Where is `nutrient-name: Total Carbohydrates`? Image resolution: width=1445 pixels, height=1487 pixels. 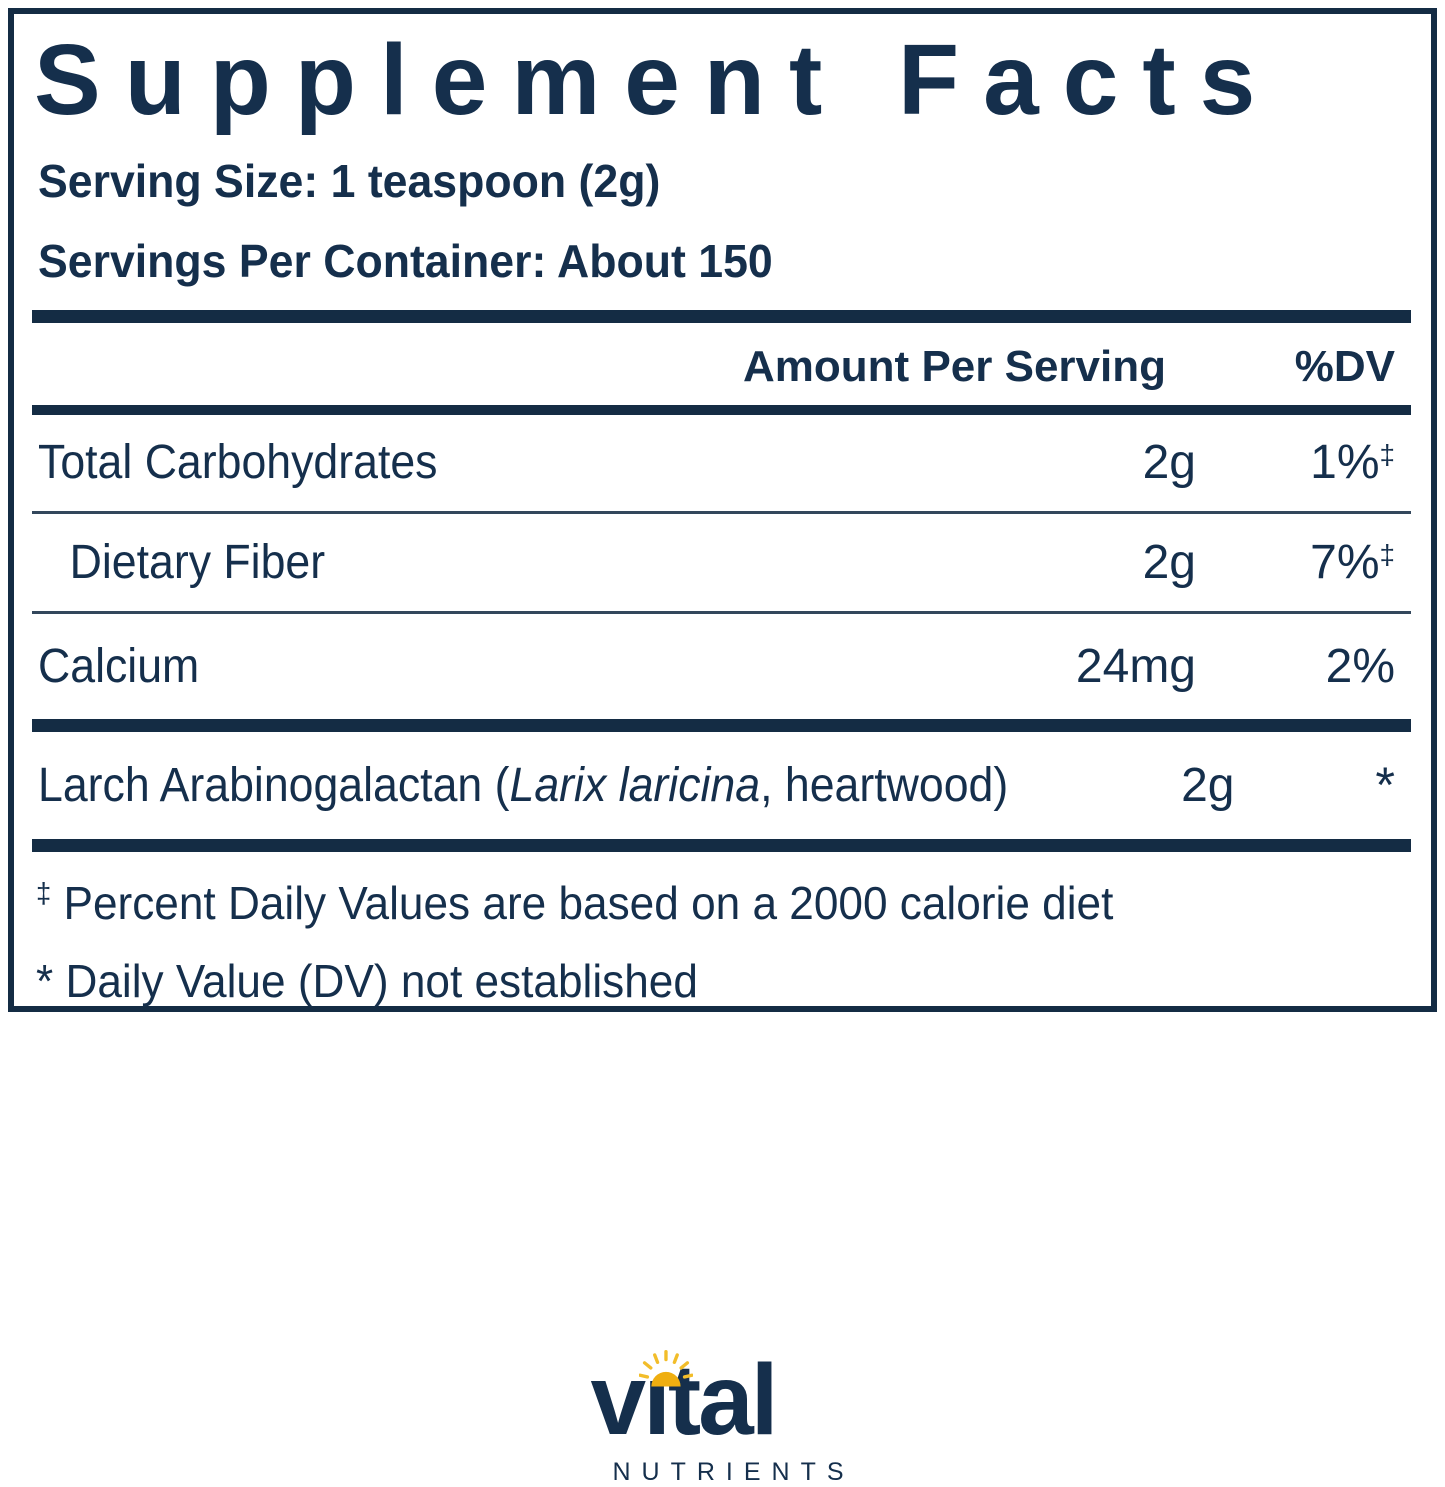 nutrient-name: Total Carbohydrates is located at coordinates (238, 462).